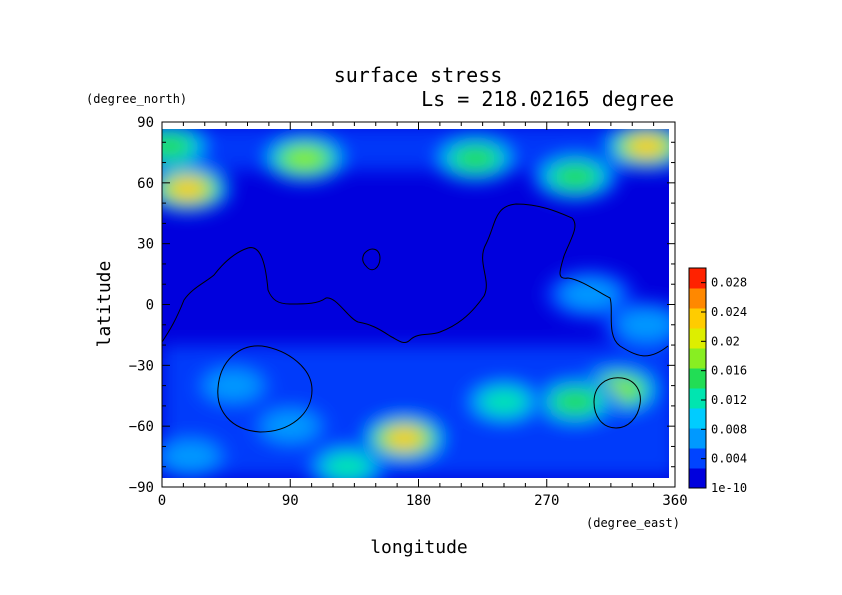 The image size is (842, 595). I want to click on colorbar: 0.028 0.024 0.02 0.016 0.012 0.008 0.004 1e-10, so click(717, 381).